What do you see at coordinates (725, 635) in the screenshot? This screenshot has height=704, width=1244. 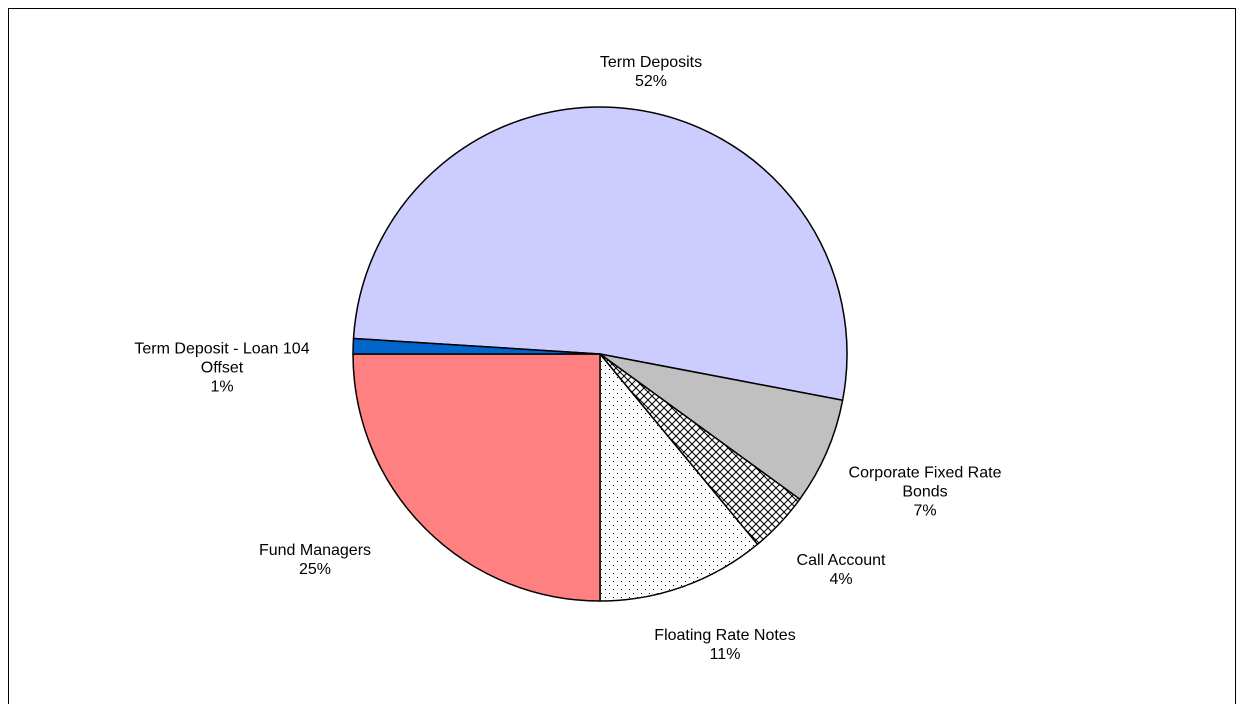 I see `category-label: Floating Rate Notes` at bounding box center [725, 635].